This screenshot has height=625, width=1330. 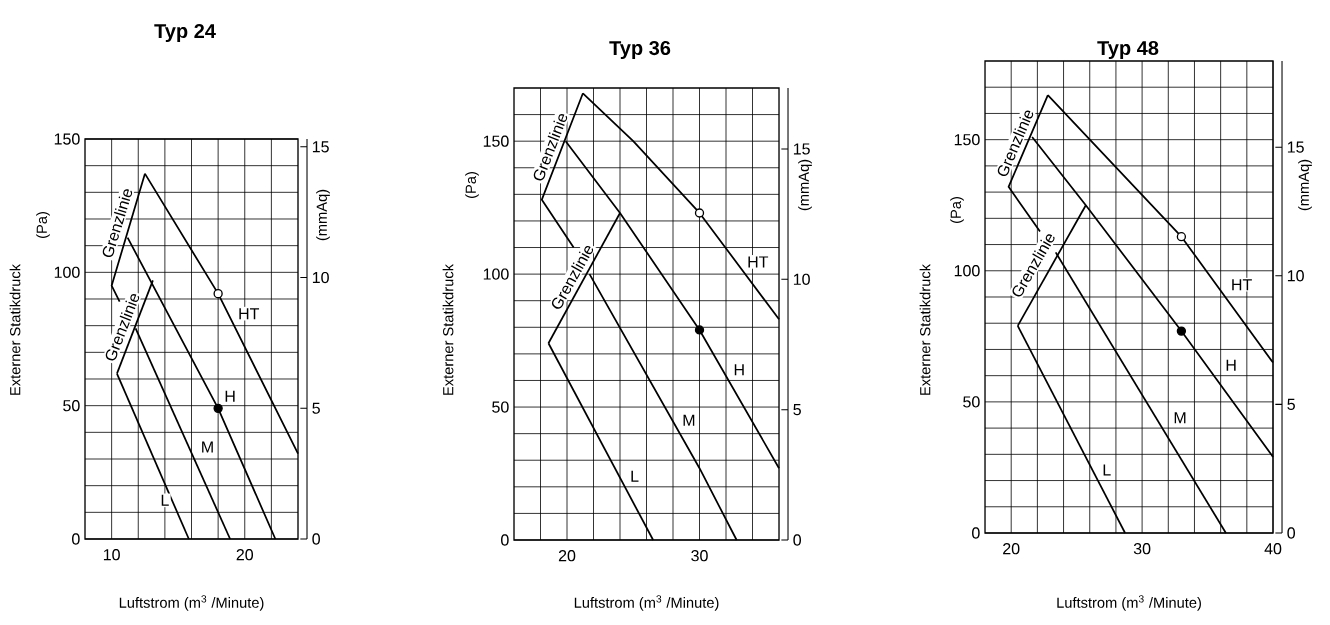 What do you see at coordinates (1273, 549) in the screenshot?
I see `x-tick-label: 40` at bounding box center [1273, 549].